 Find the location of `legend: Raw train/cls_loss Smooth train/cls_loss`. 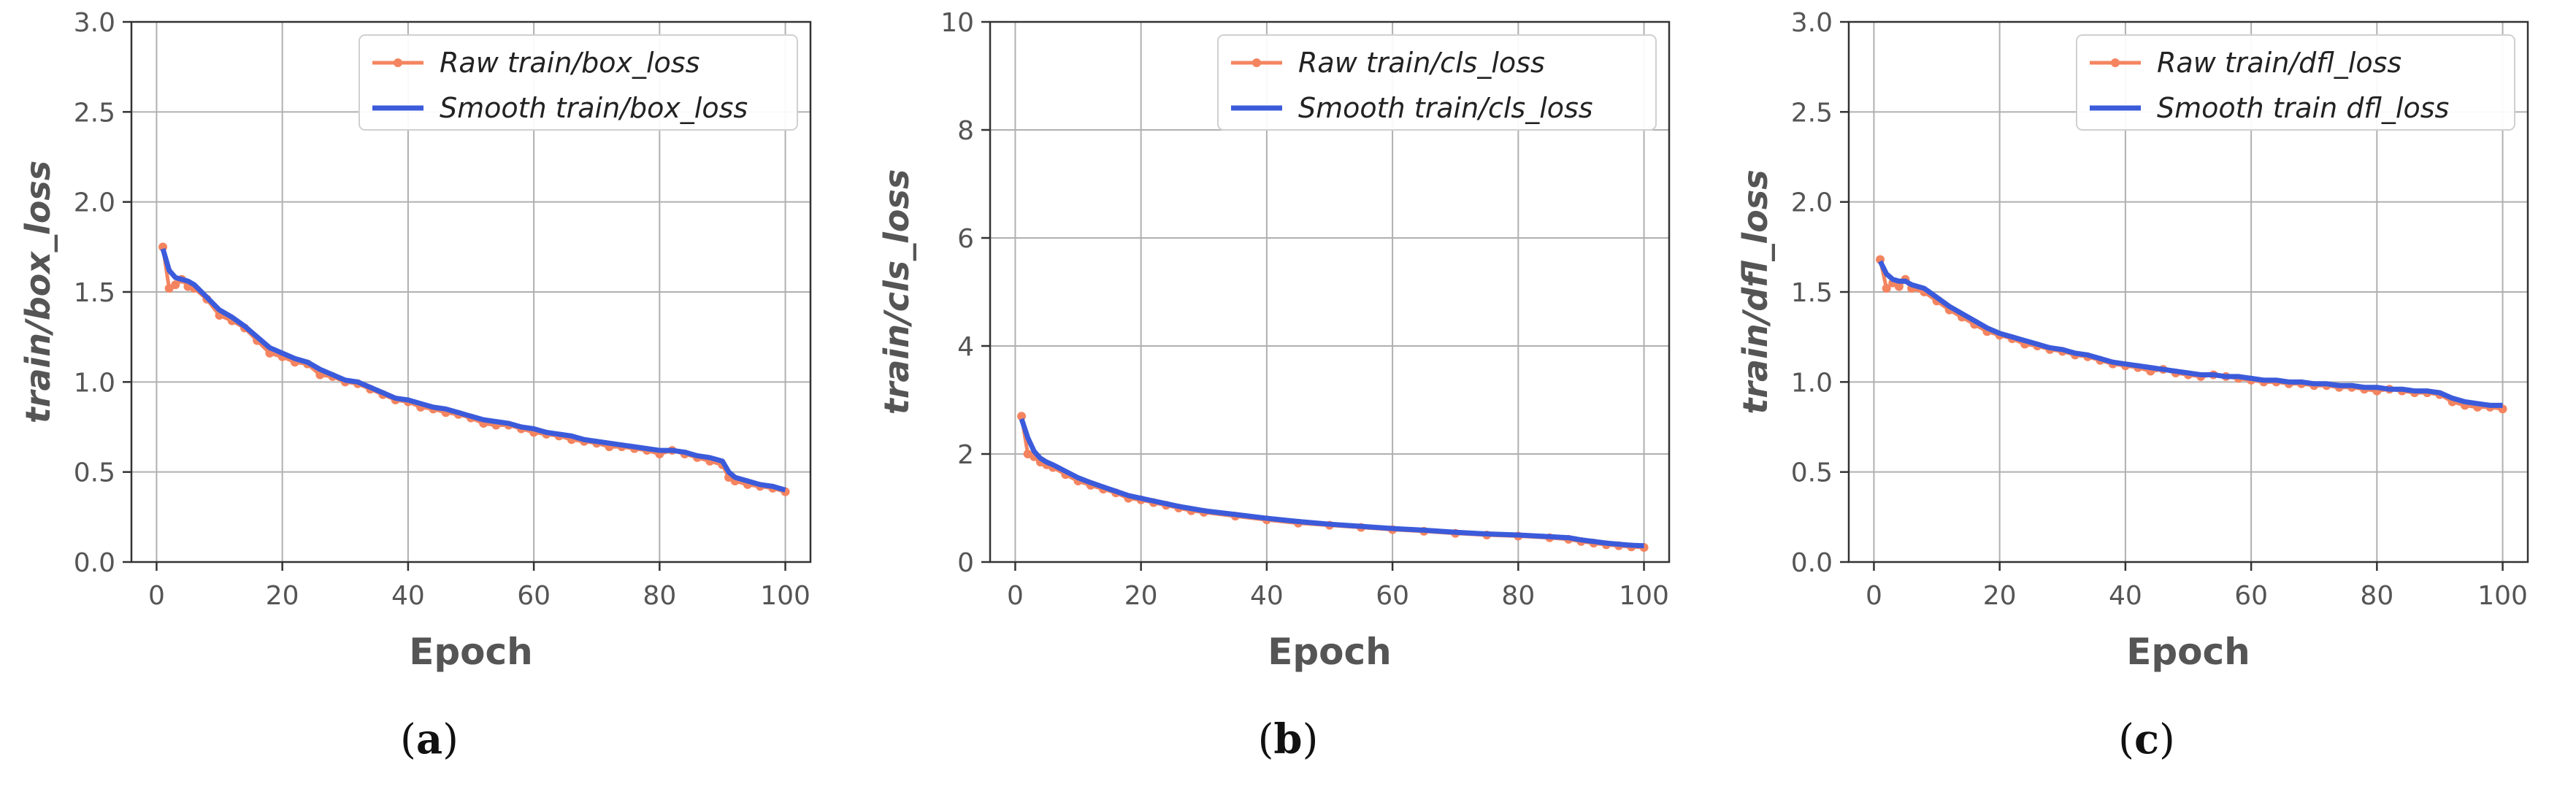

legend: Raw train/cls_loss Smooth train/cls_loss is located at coordinates (1437, 82).